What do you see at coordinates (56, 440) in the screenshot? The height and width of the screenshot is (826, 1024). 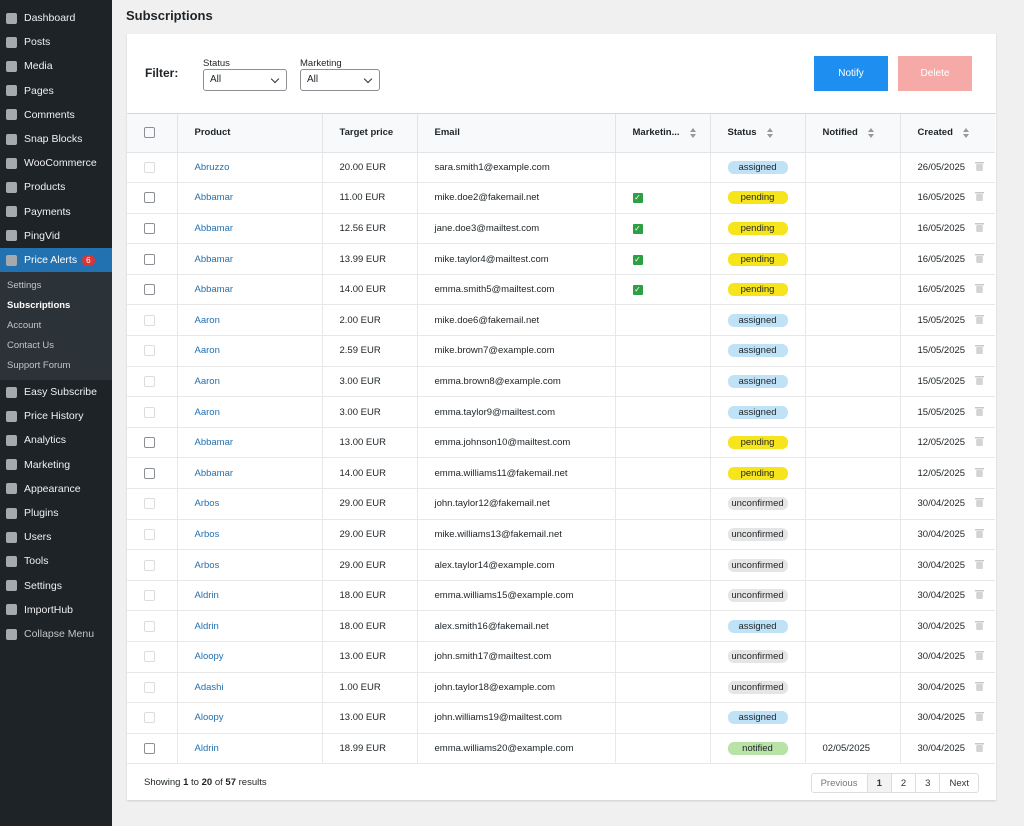 I see `menu-item: Analytics` at bounding box center [56, 440].